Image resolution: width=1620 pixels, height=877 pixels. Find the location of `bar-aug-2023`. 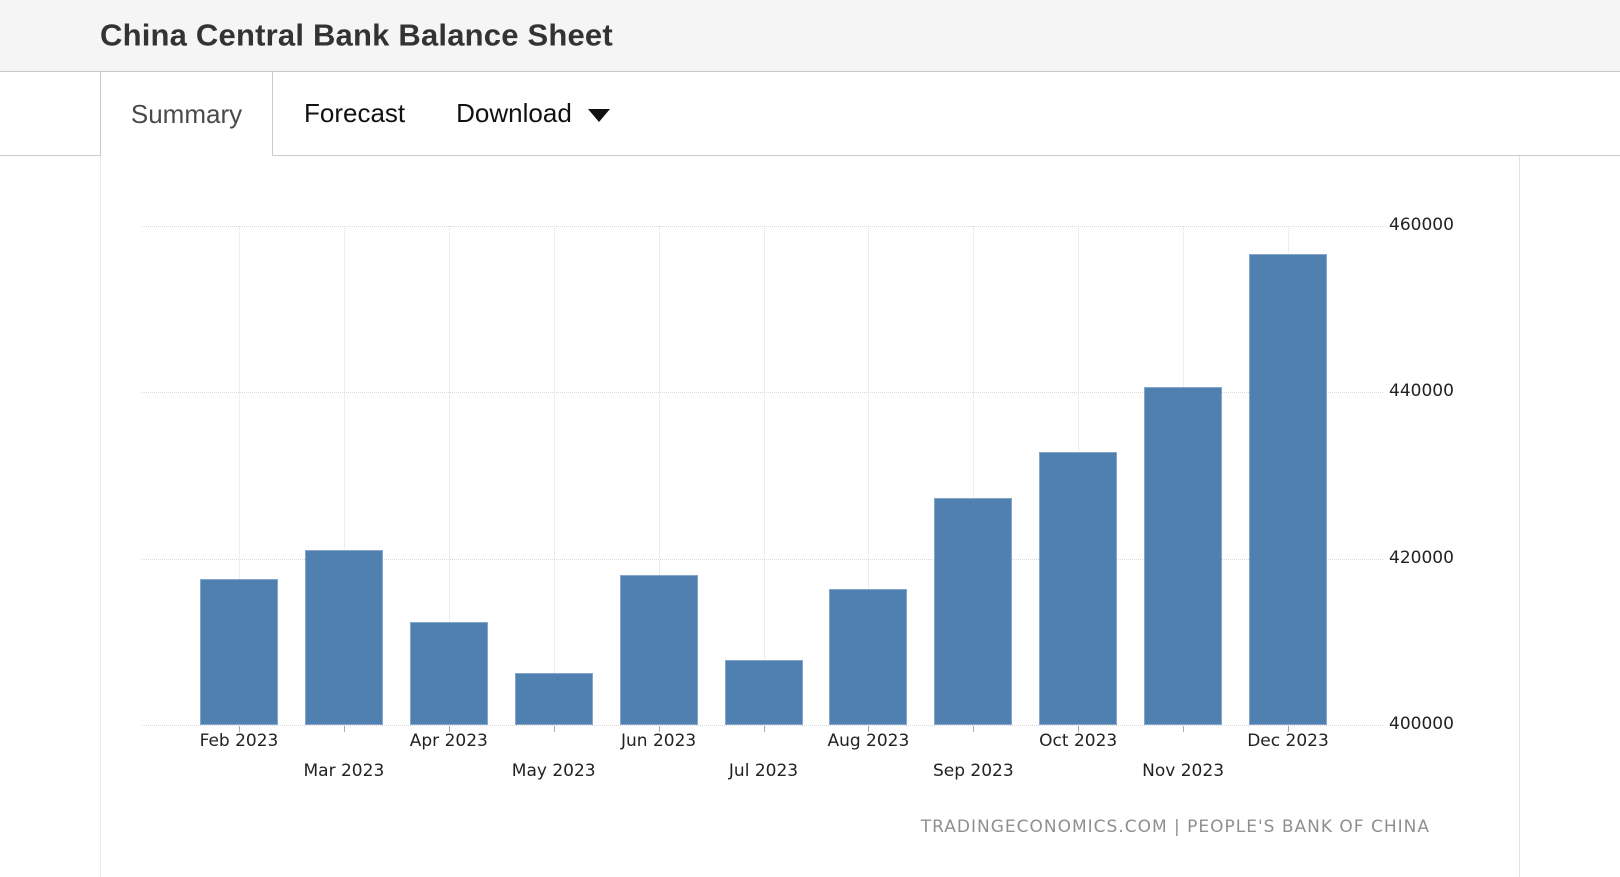

bar-aug-2023 is located at coordinates (868, 656).